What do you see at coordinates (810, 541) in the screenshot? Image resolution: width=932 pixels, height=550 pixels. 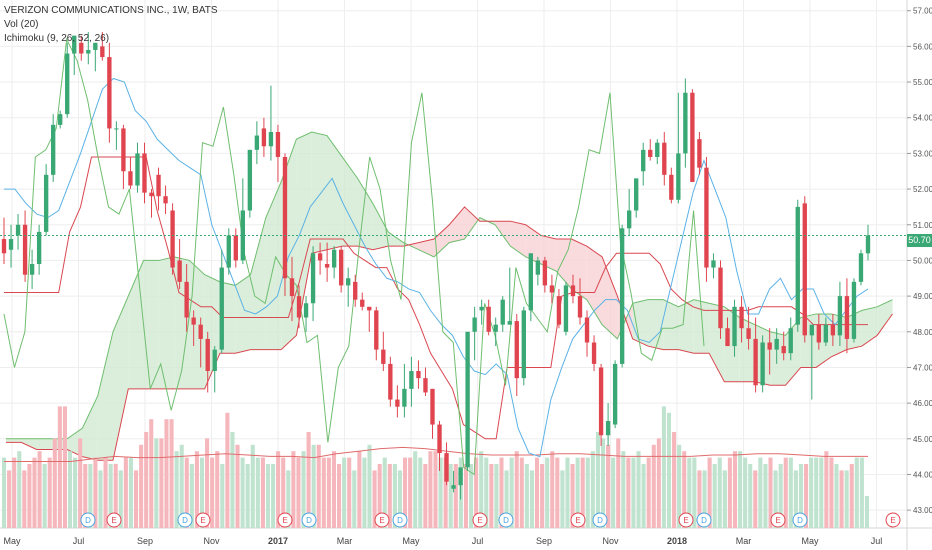 I see `x-tick-label: May` at bounding box center [810, 541].